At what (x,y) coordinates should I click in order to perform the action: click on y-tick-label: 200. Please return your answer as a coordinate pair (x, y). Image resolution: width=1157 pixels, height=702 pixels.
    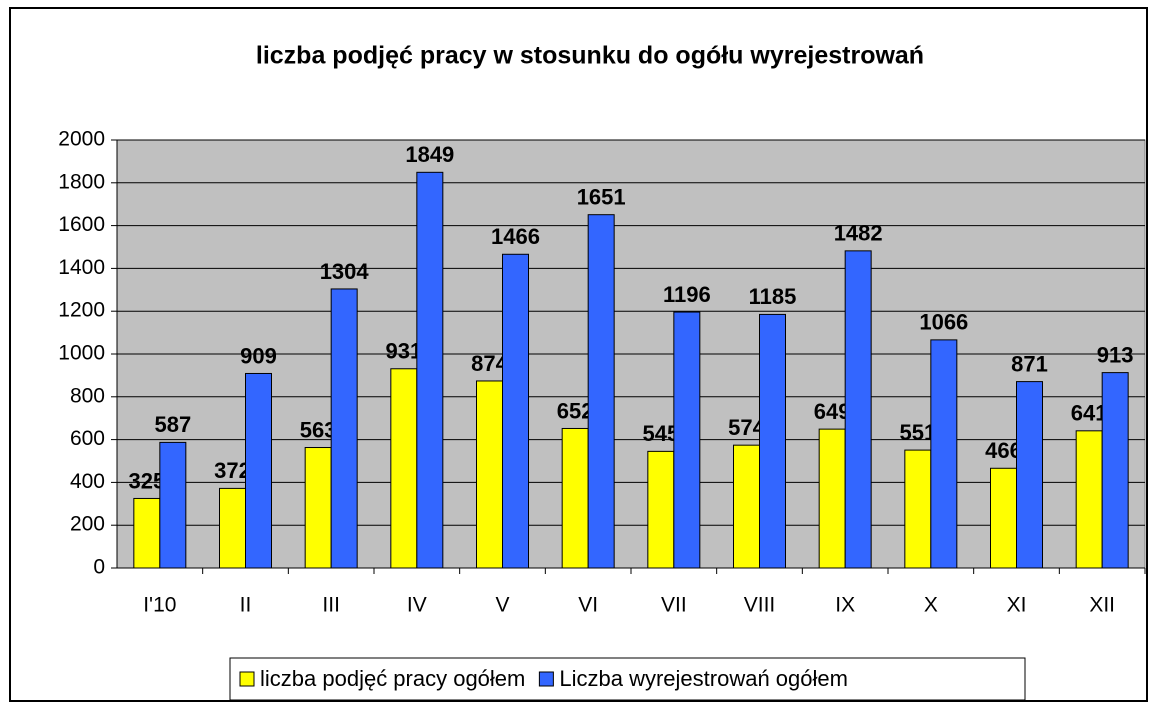
    Looking at the image, I should click on (87, 524).